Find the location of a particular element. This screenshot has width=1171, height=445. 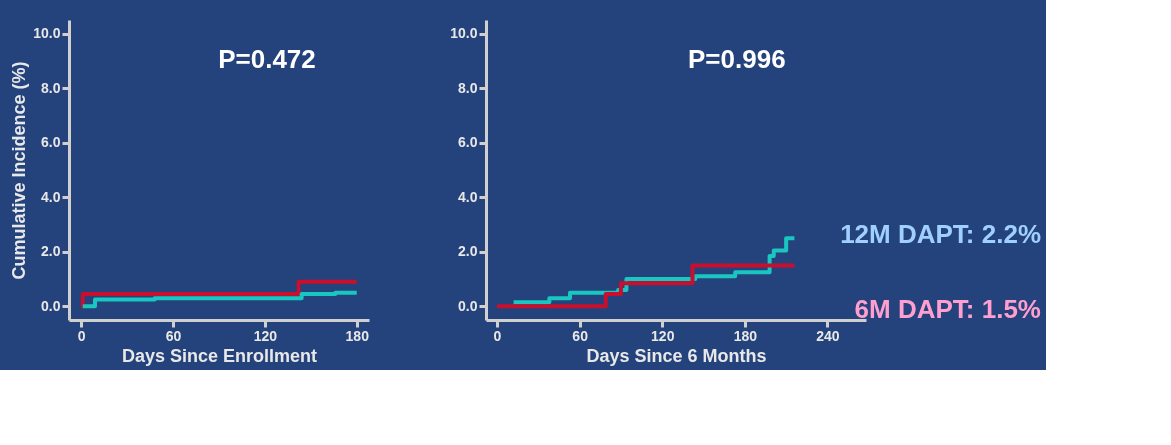

x-axis-title: Days Since Enrollment is located at coordinates (219, 355).